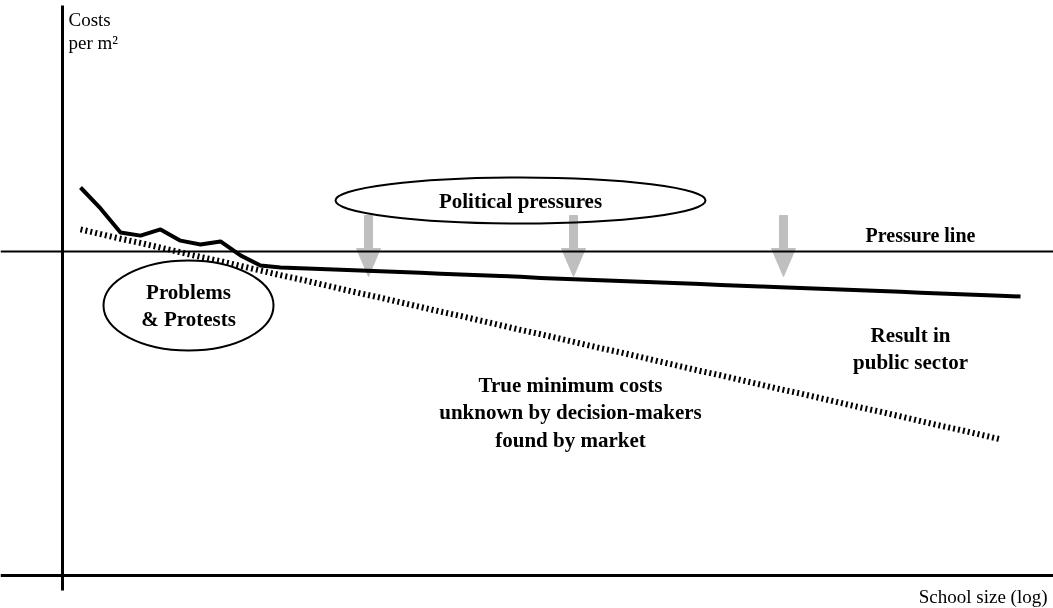  Describe the element at coordinates (188, 305) in the screenshot. I see `annotation: Problems & Protests` at that location.